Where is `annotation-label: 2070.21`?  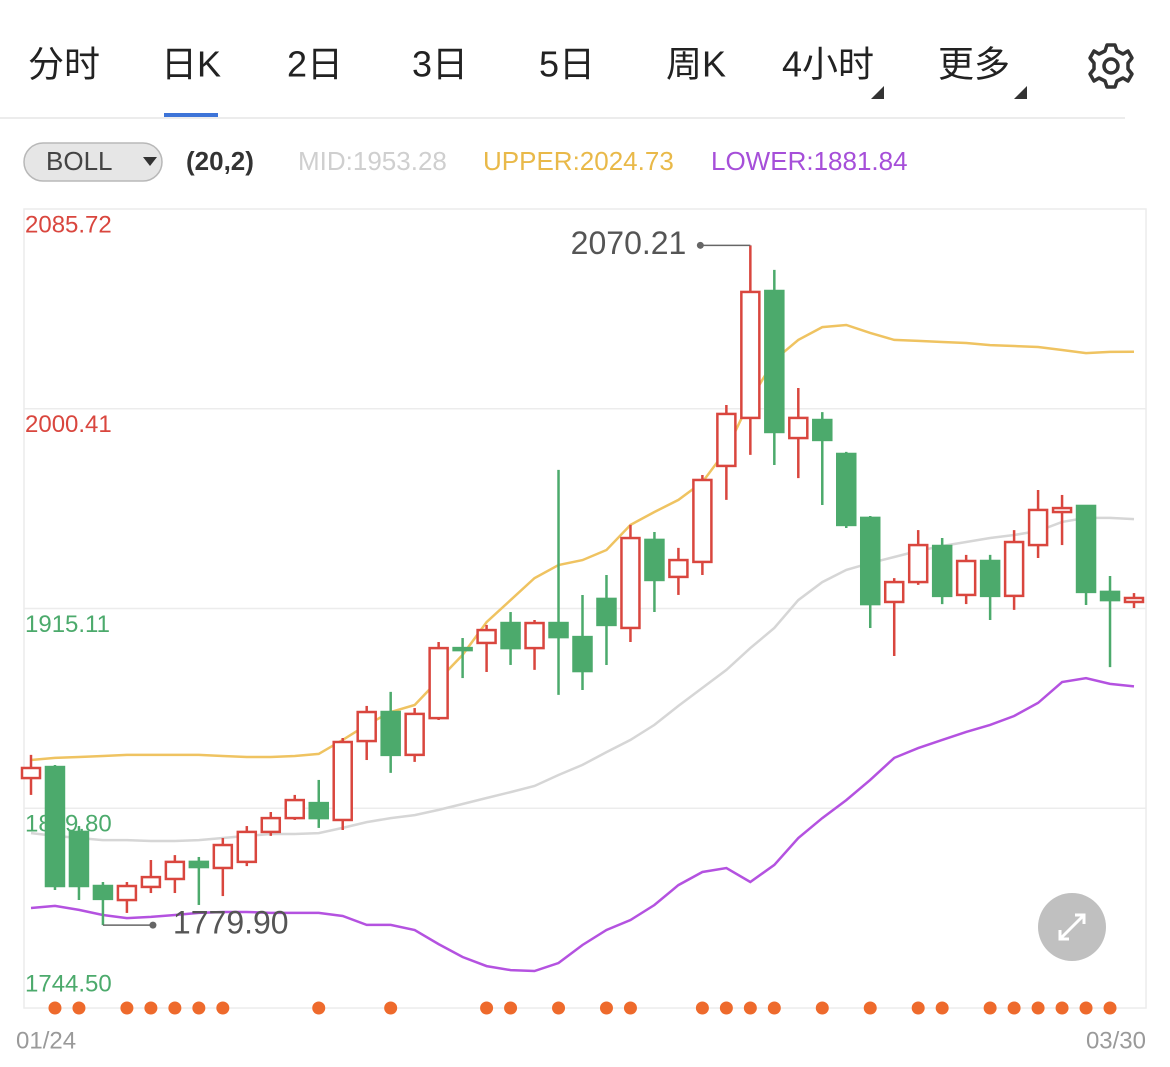
annotation-label: 2070.21 is located at coordinates (629, 243).